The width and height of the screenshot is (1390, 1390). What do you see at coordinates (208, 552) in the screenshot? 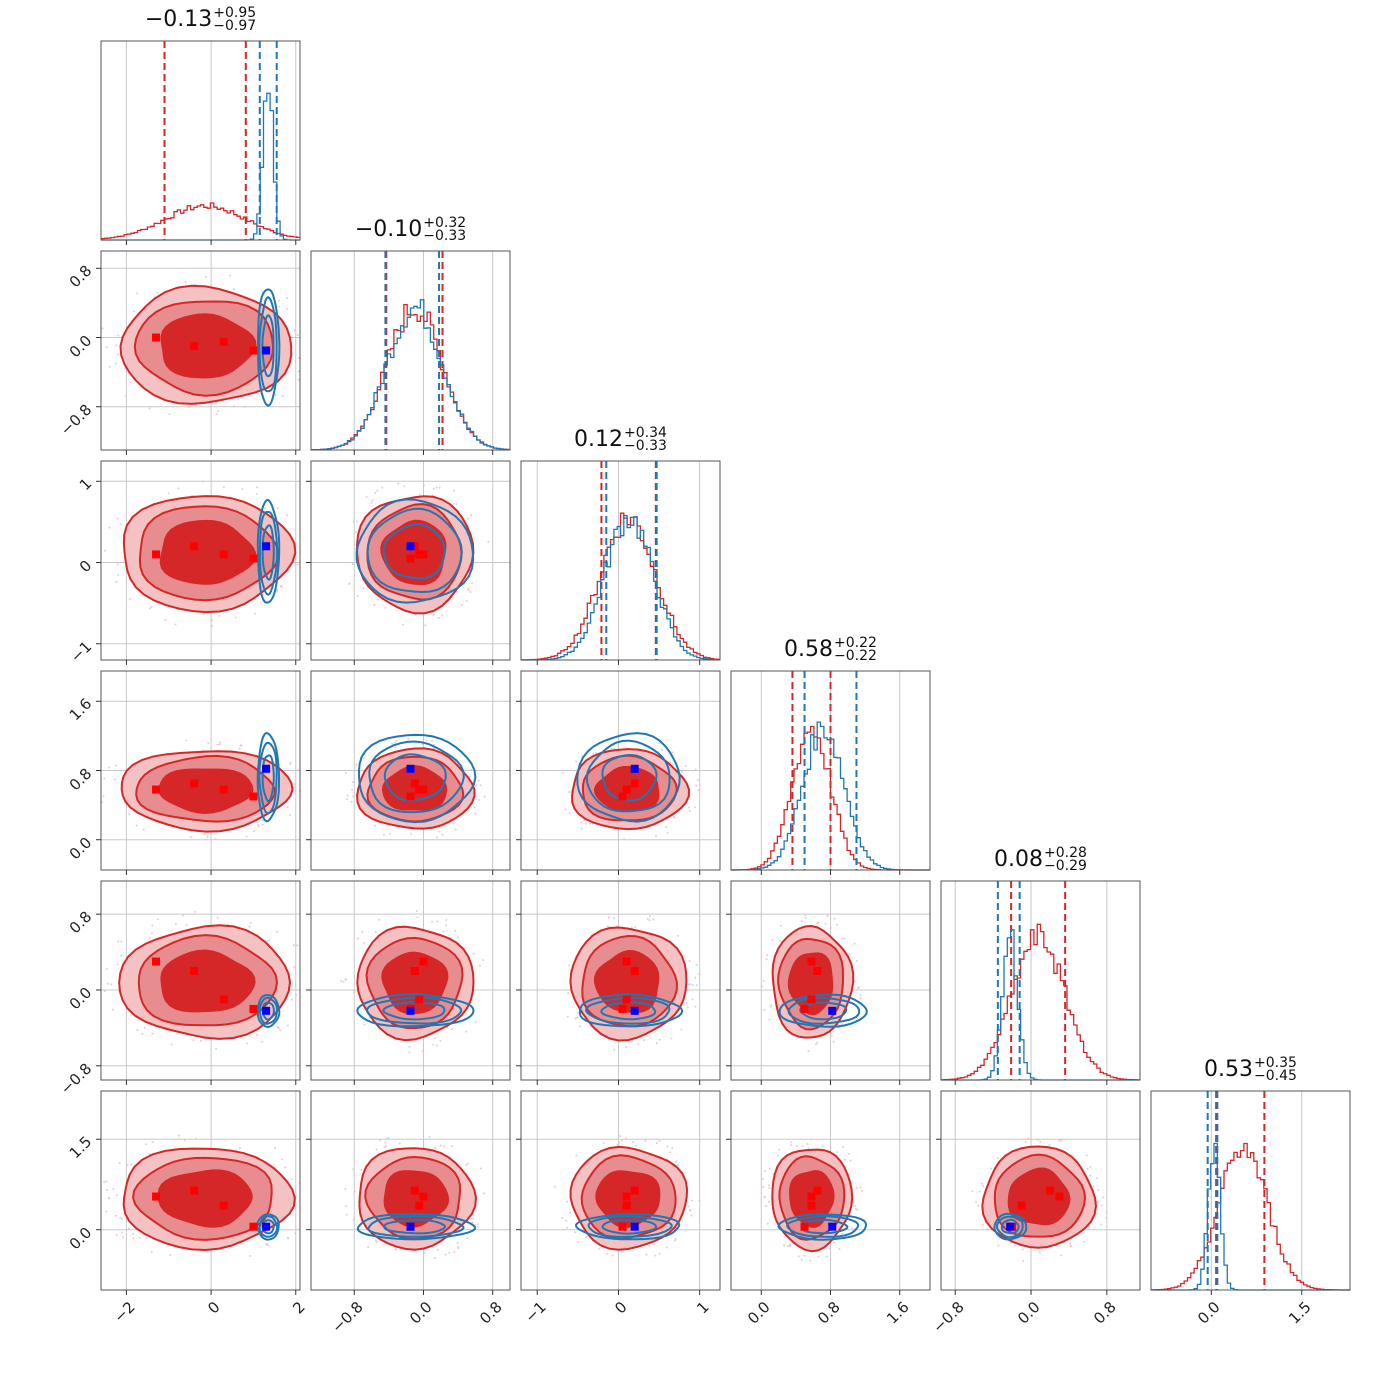
I see `contour-red-inner` at bounding box center [208, 552].